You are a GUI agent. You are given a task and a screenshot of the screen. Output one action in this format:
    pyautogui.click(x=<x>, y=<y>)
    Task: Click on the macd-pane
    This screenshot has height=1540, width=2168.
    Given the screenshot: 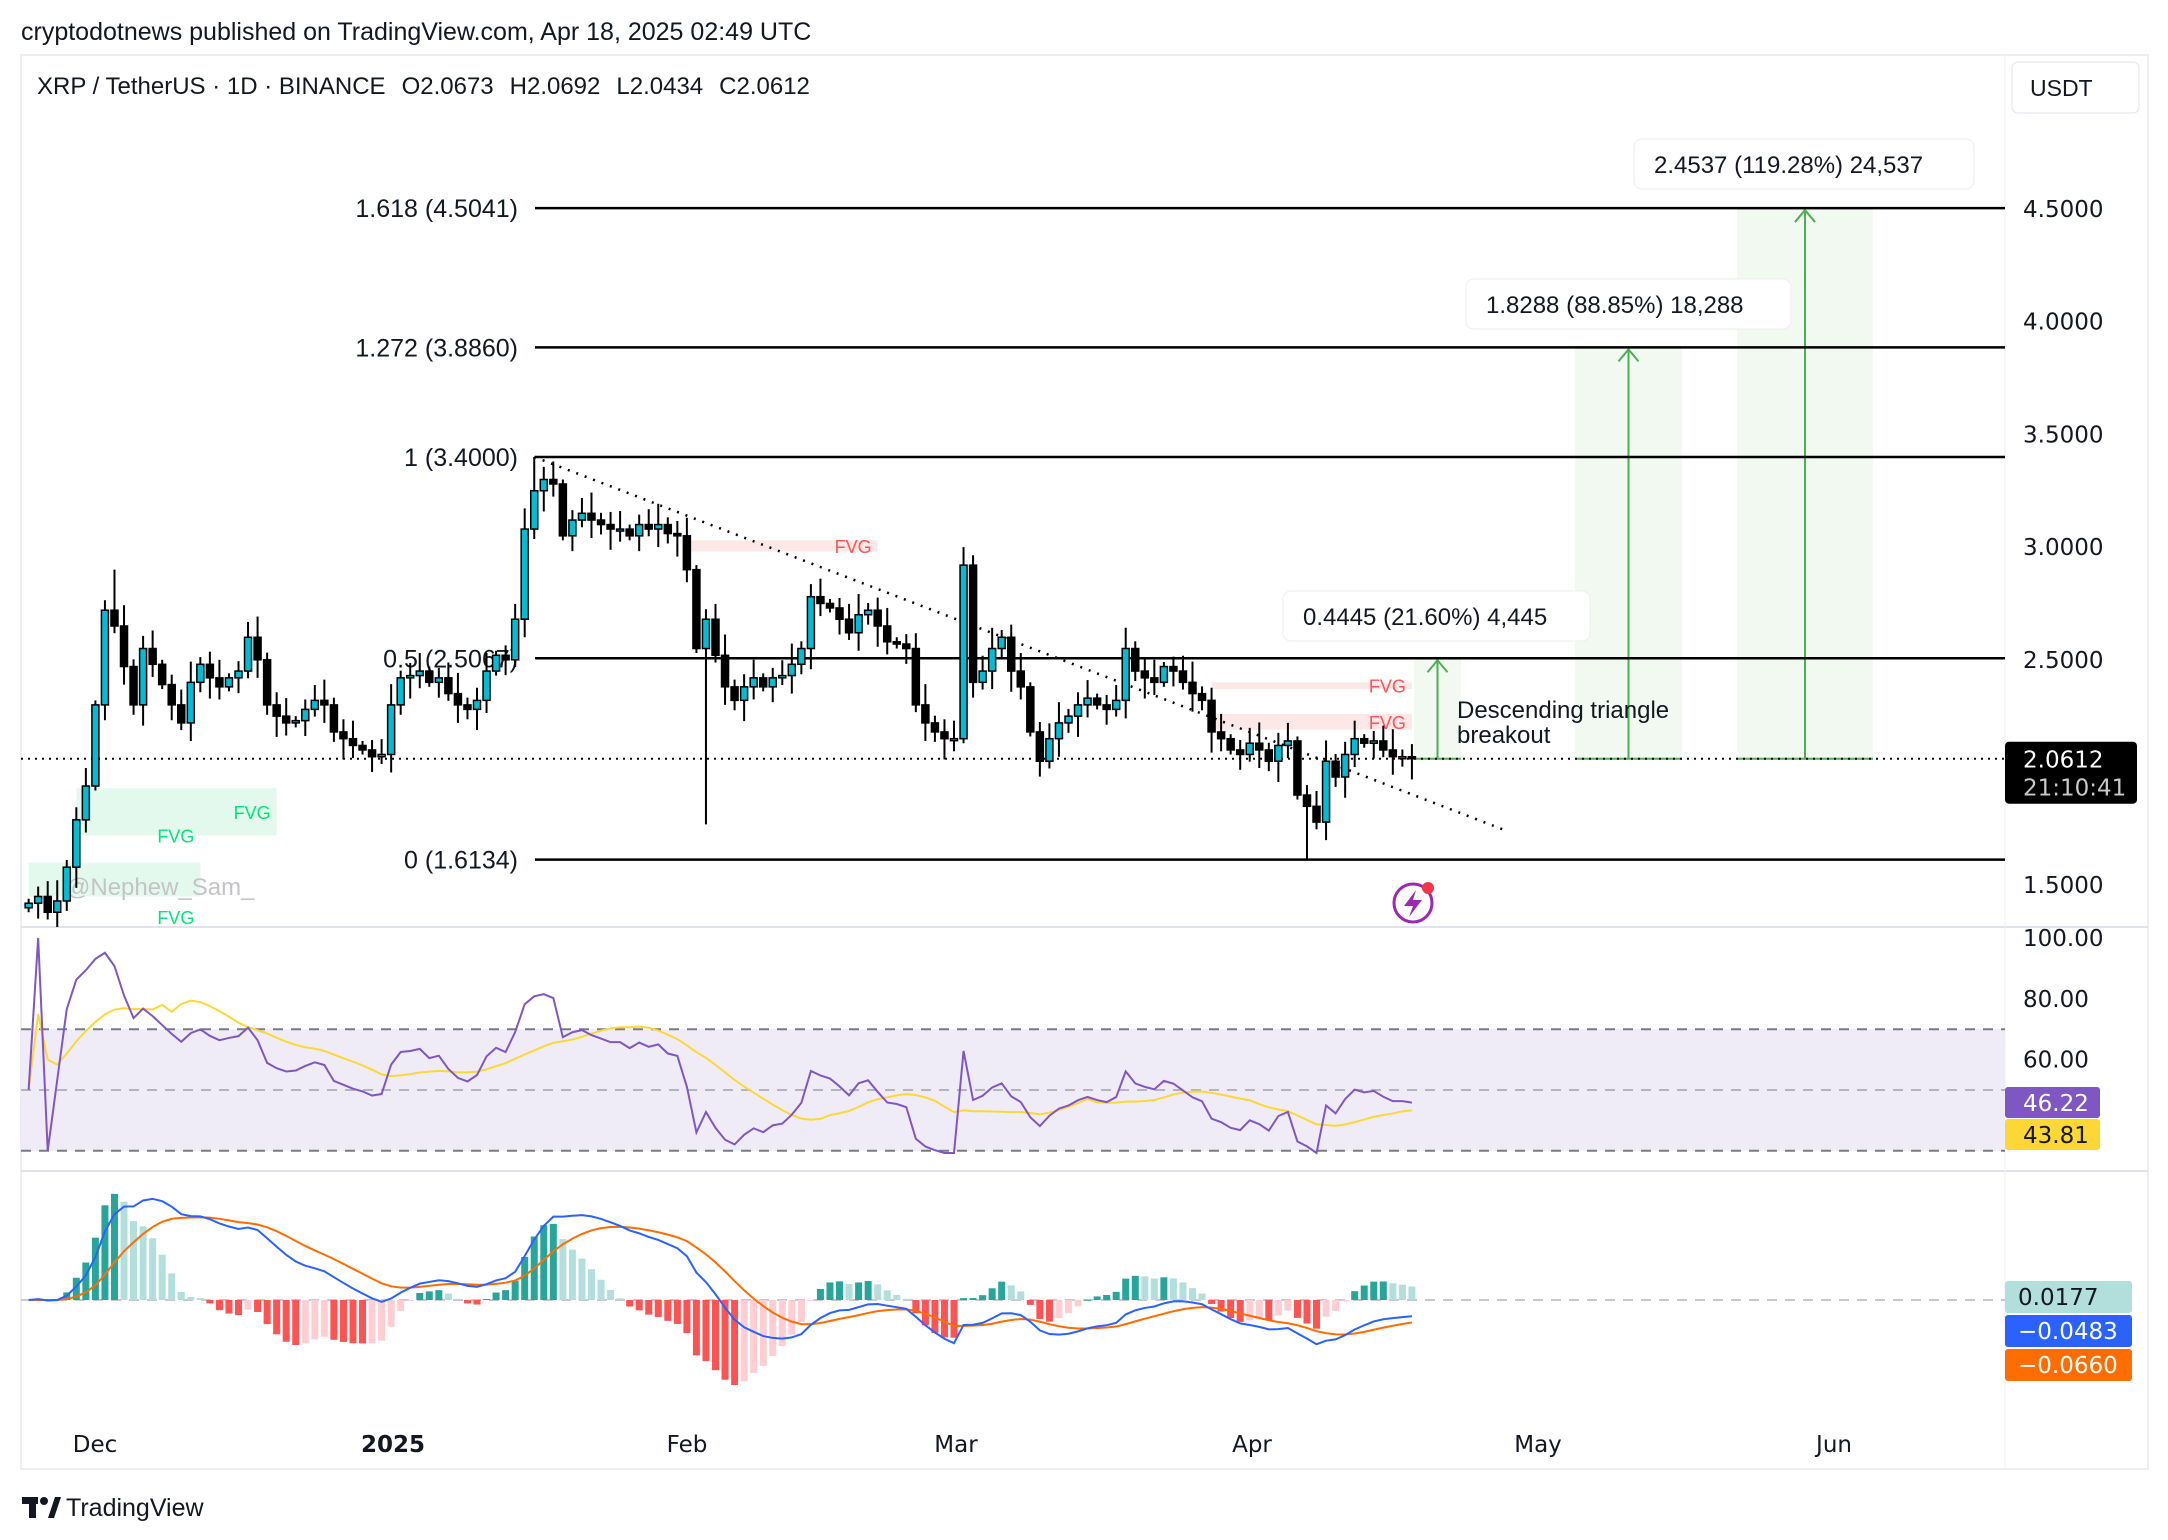 What is the action you would take?
    pyautogui.click(x=1013, y=1289)
    